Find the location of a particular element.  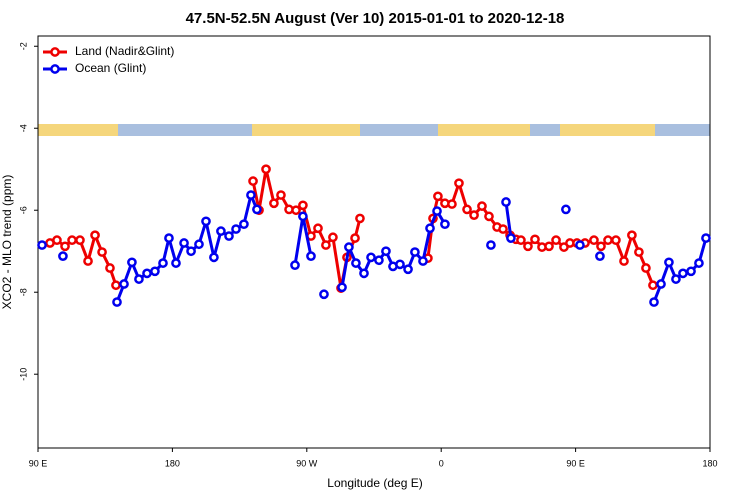

y-tick-label: -4 is located at coordinates (23, 128).